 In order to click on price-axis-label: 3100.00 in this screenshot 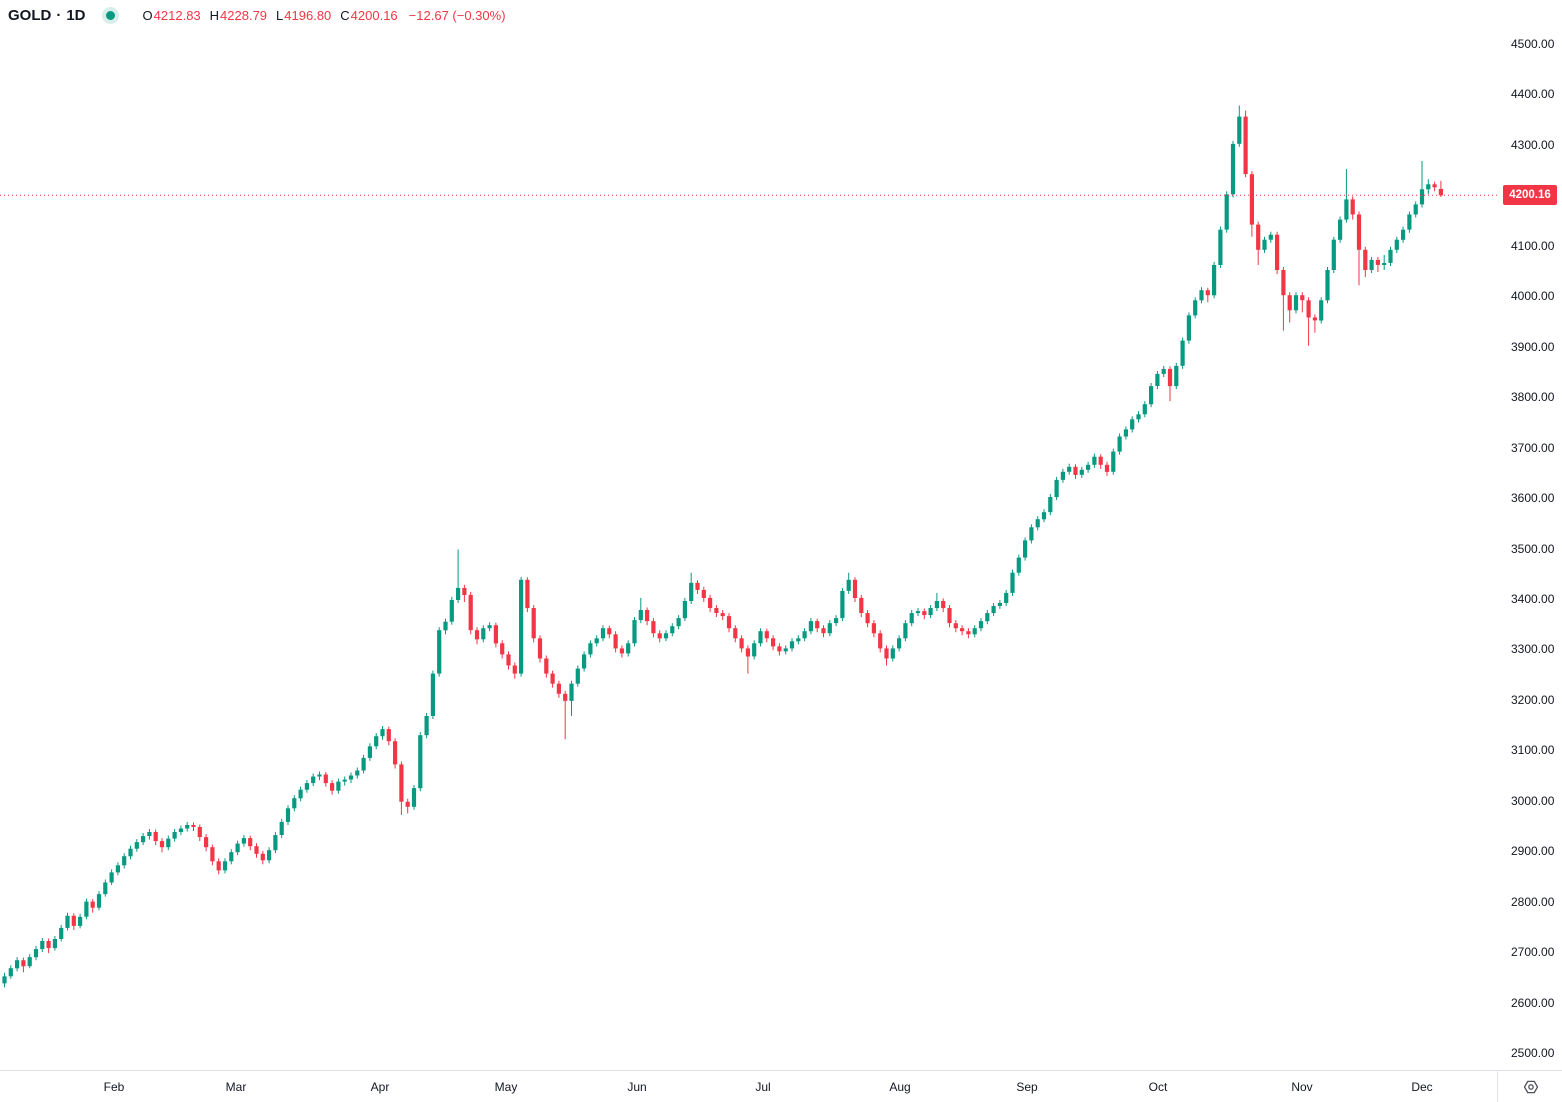, I will do `click(1533, 750)`.